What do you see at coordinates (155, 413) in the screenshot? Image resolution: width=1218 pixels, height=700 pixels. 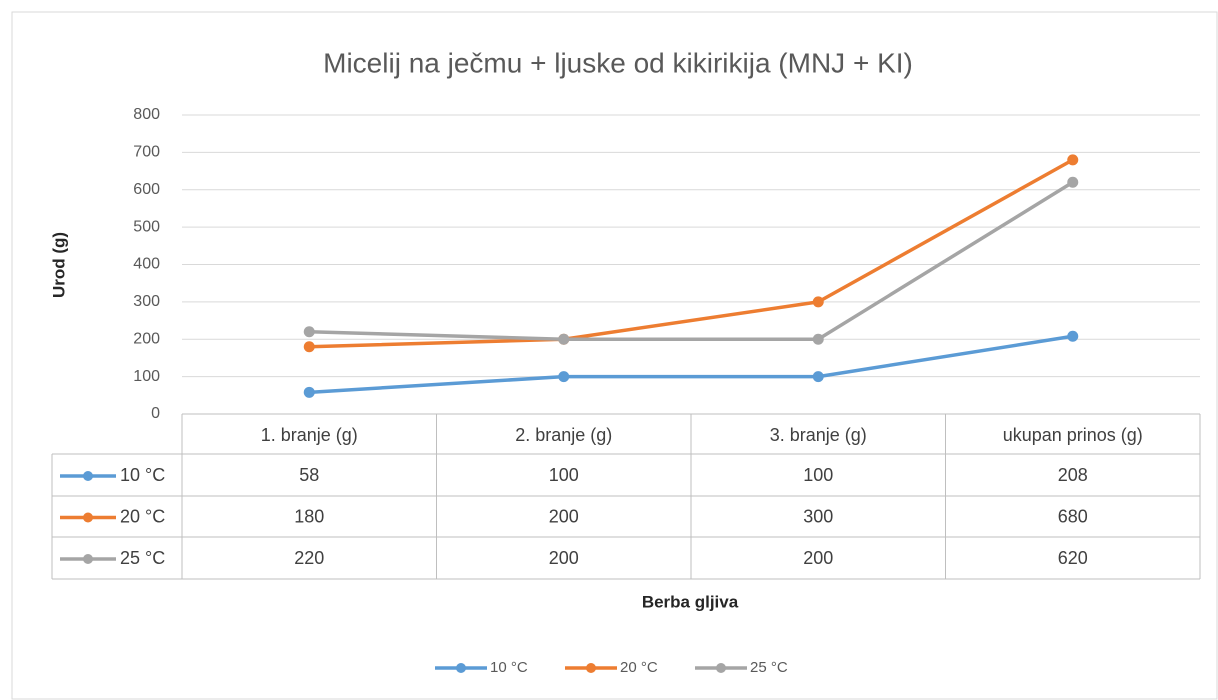 I see `y-tick-label: 0` at bounding box center [155, 413].